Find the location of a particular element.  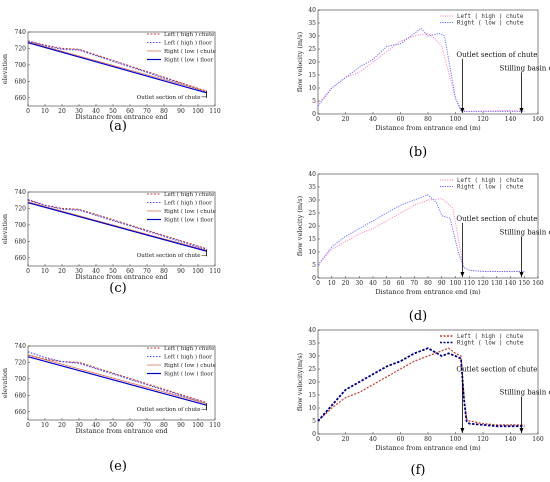

x-axis-label: Distance from entrance end (m) is located at coordinates (428, 292).